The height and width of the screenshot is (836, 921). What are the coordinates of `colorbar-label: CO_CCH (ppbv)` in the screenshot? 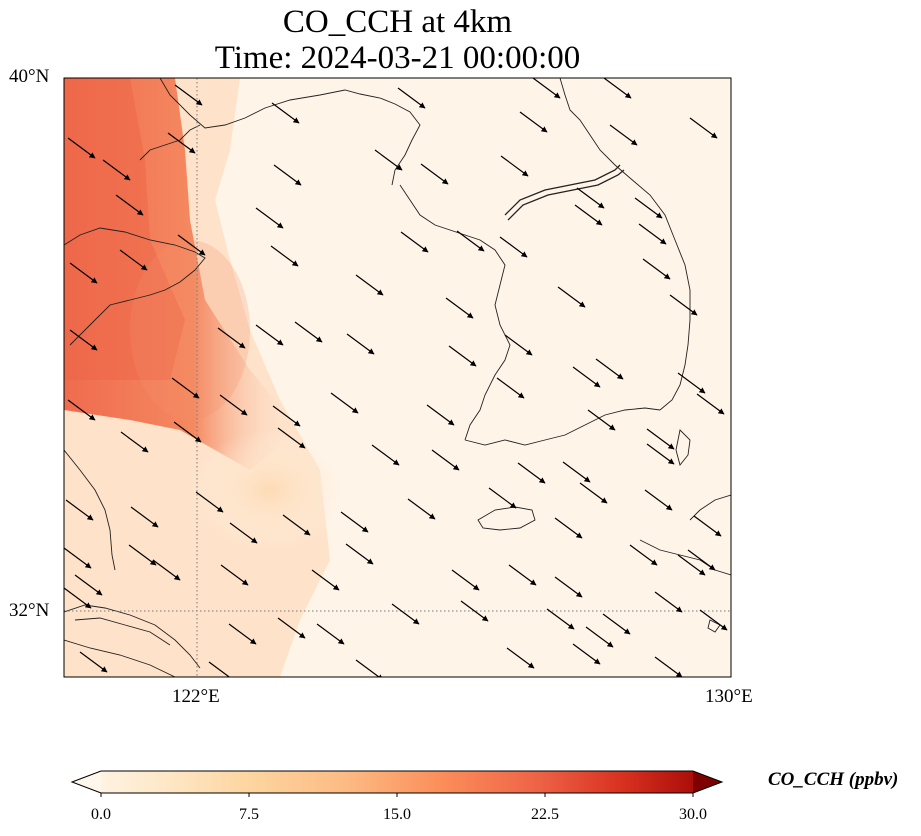 It's located at (833, 779).